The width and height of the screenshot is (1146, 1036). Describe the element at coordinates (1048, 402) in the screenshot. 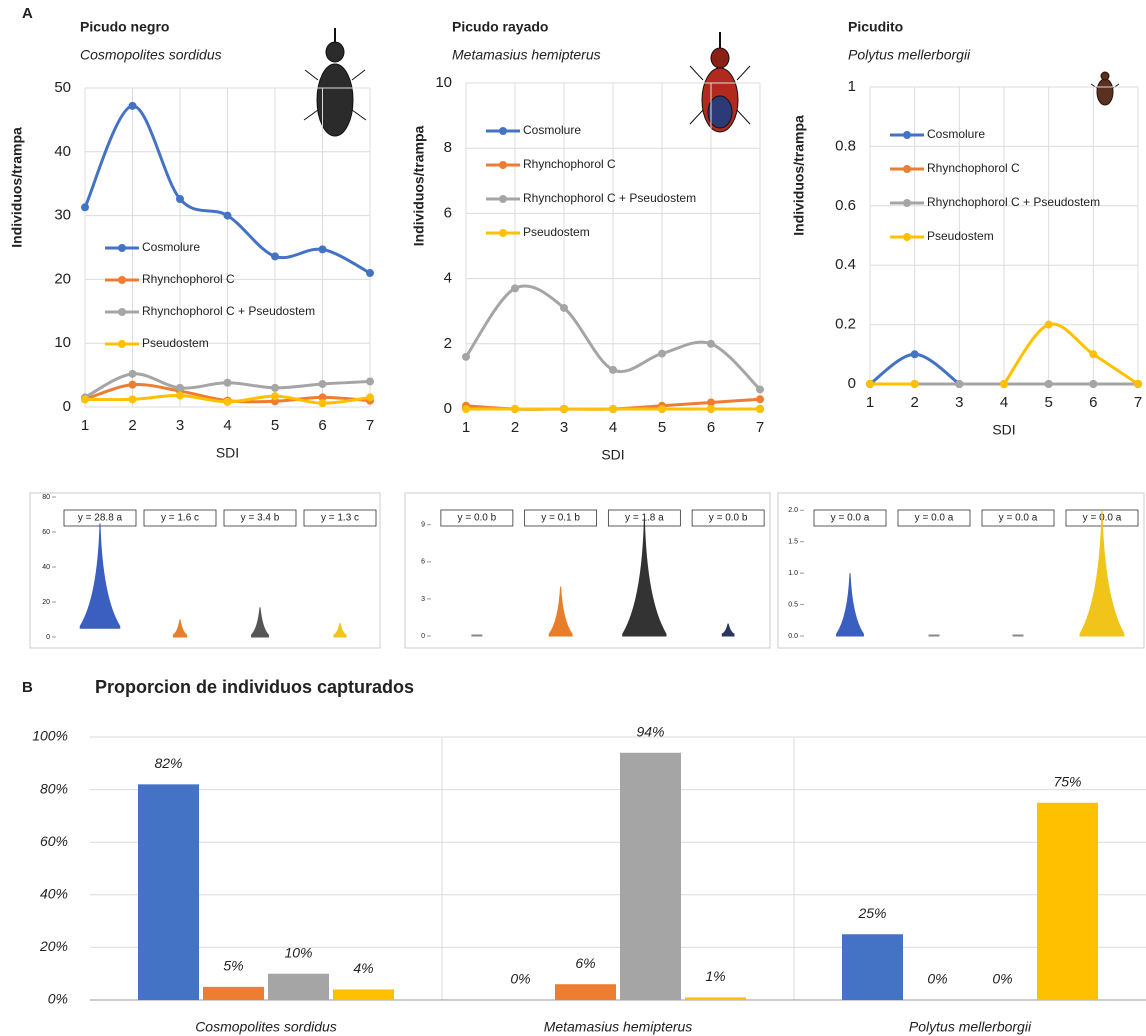

I see `x-tick-label: 5` at that location.